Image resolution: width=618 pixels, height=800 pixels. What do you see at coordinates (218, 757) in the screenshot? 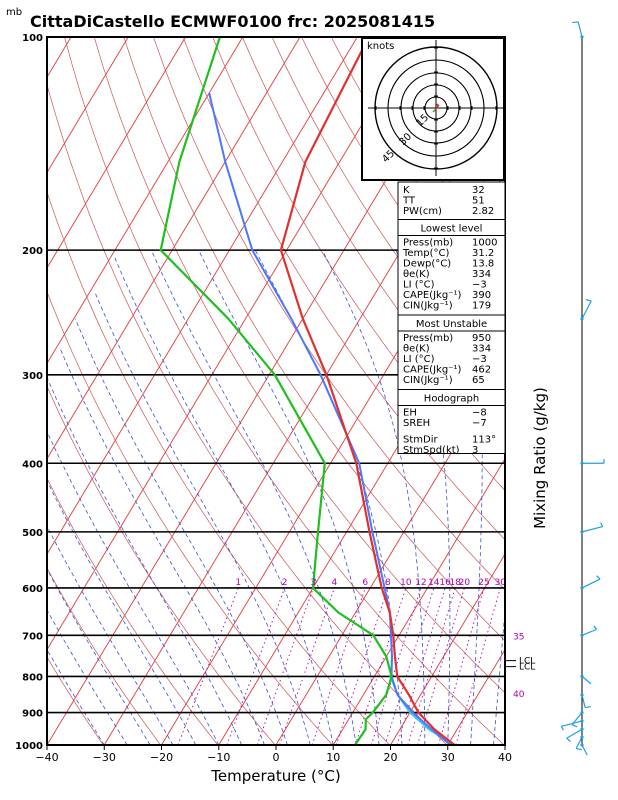
I see `x-tick-label: −10` at bounding box center [218, 757].